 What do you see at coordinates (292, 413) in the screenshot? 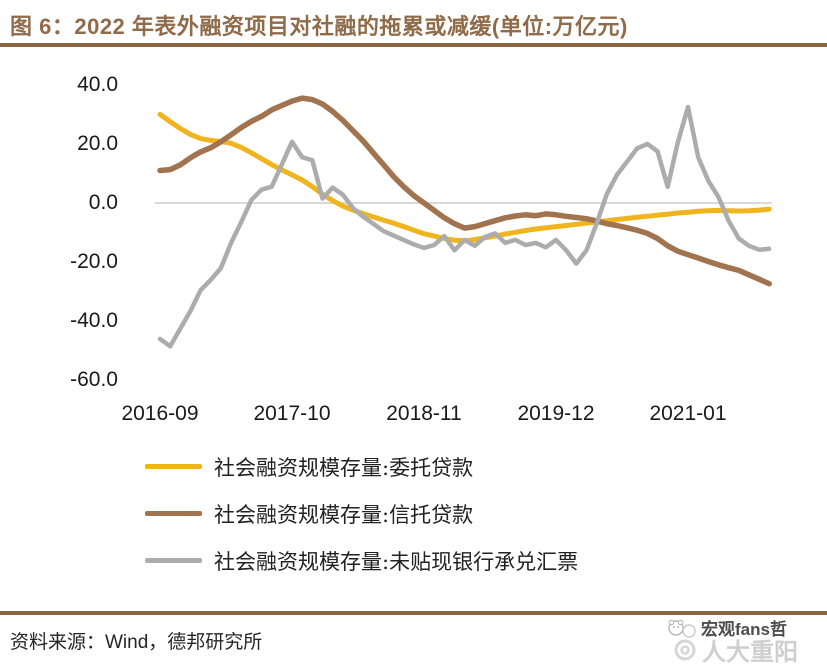
I see `x-tick-label: 2017-10` at bounding box center [292, 413].